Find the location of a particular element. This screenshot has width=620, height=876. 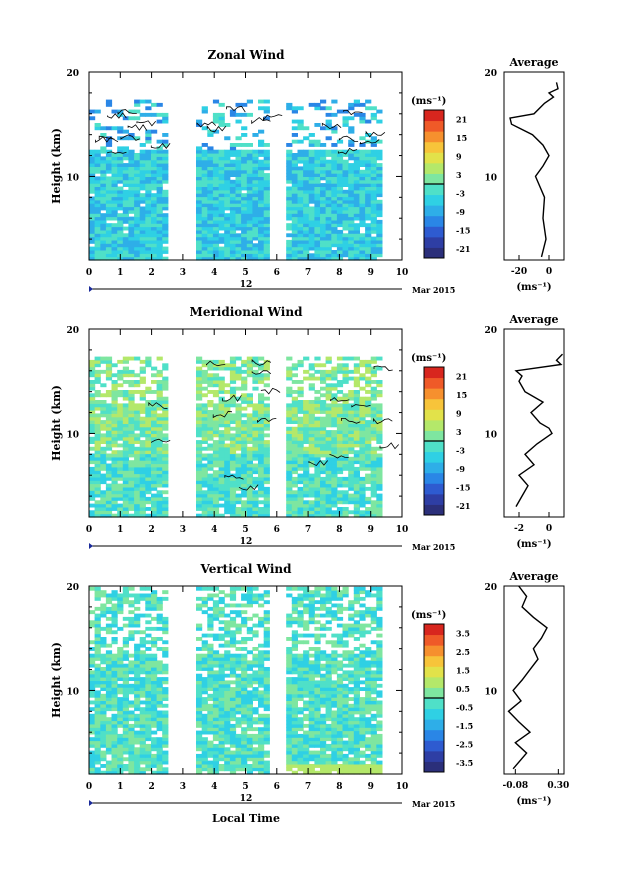

contour-line is located at coordinates (146, 123).